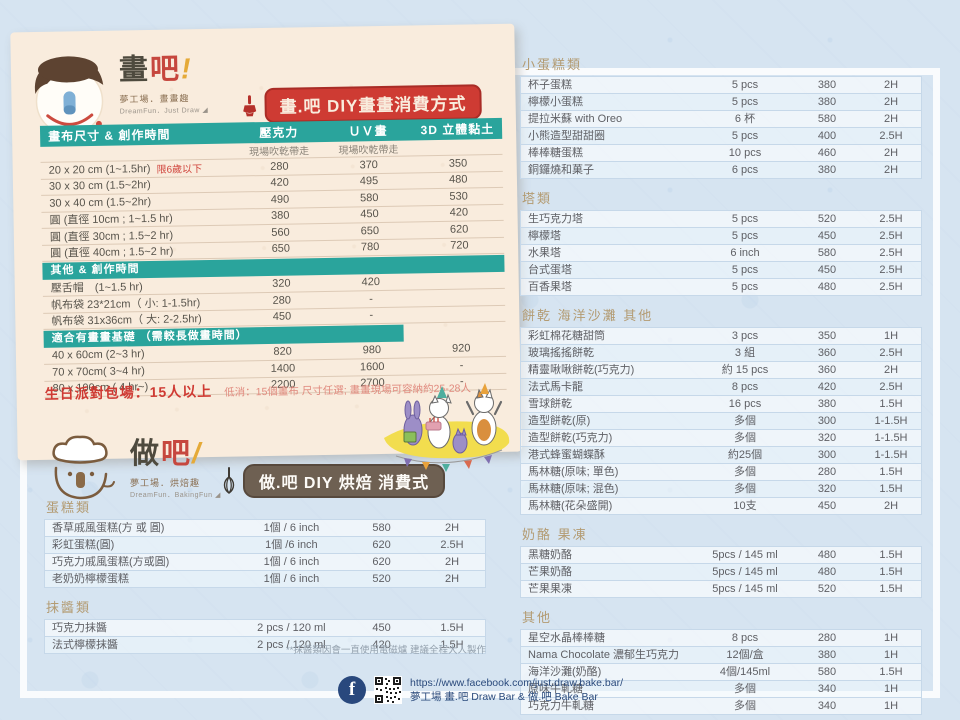 Image resolution: width=960 pixels, height=720 pixels. I want to click on logo-accent: /, so click(197, 454).